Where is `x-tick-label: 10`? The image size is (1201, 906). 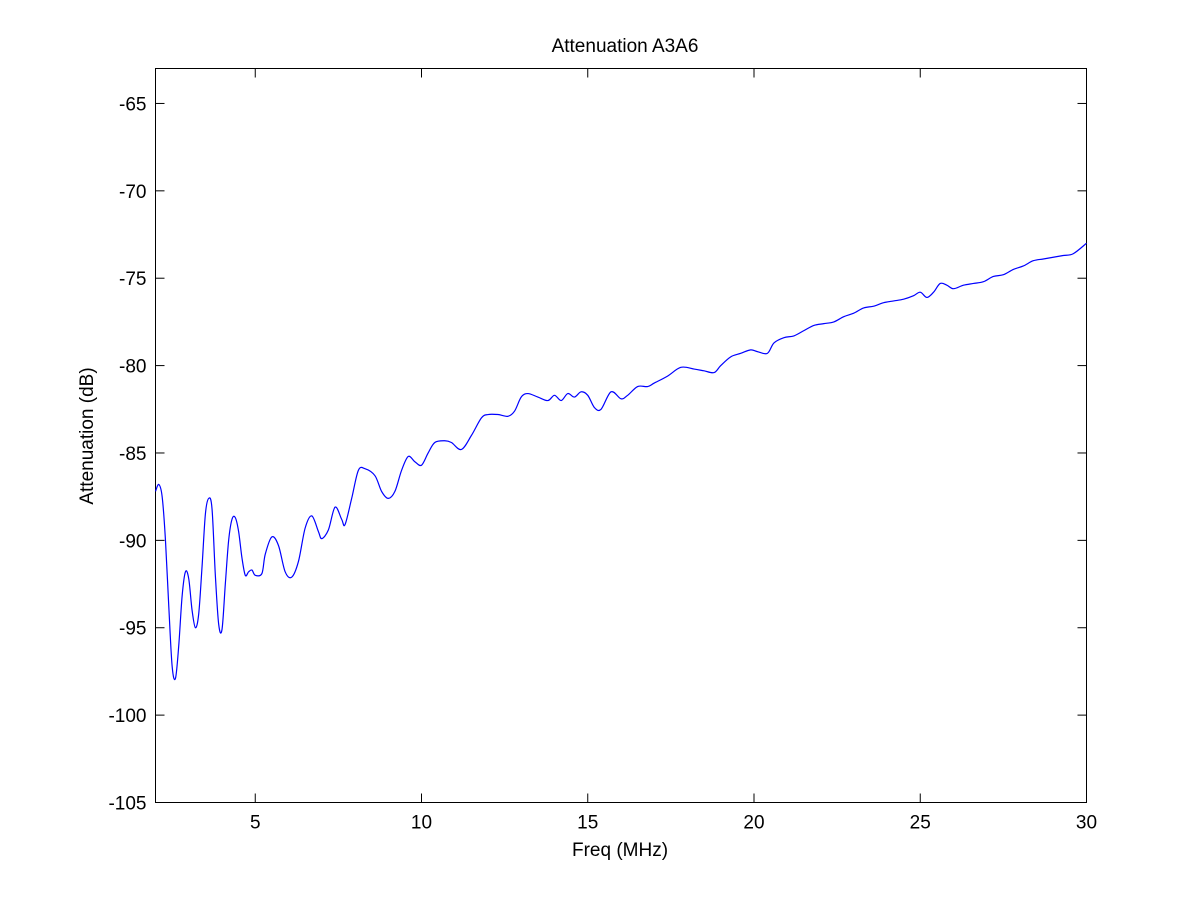
x-tick-label: 10 is located at coordinates (421, 823).